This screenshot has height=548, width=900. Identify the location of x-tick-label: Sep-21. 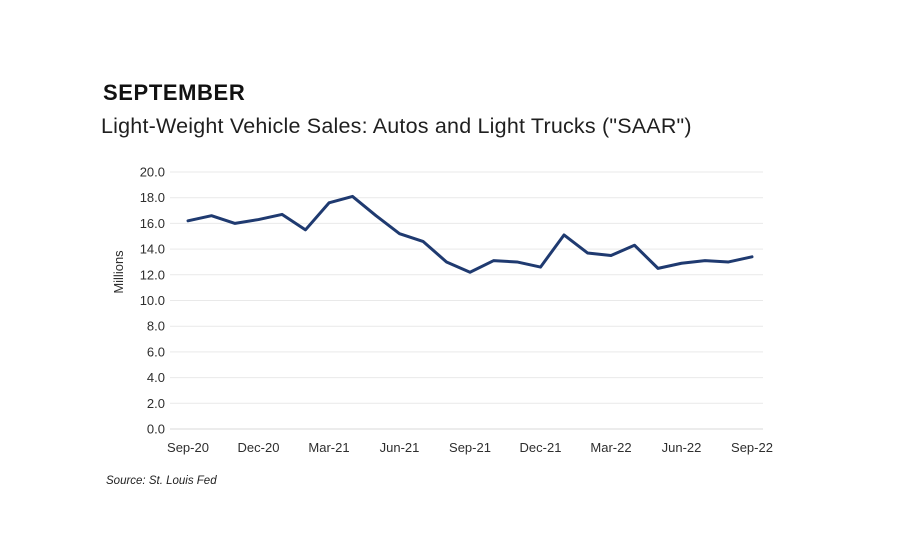
(470, 447).